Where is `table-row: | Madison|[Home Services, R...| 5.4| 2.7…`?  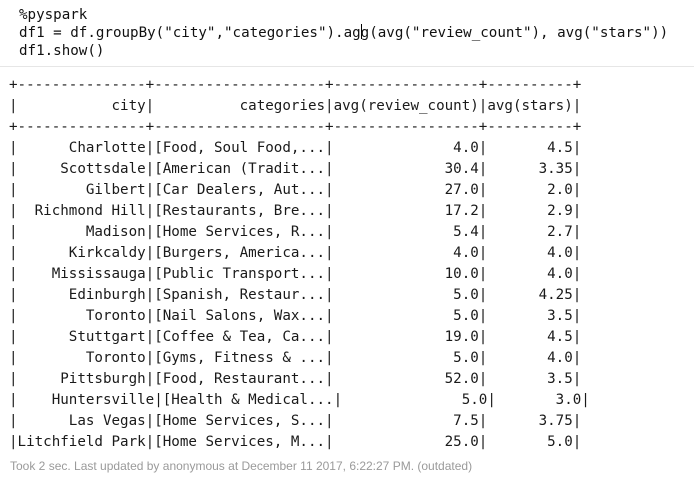 table-row: | Madison|[Home Services, R...| 5.4| 2.7… is located at coordinates (295, 232).